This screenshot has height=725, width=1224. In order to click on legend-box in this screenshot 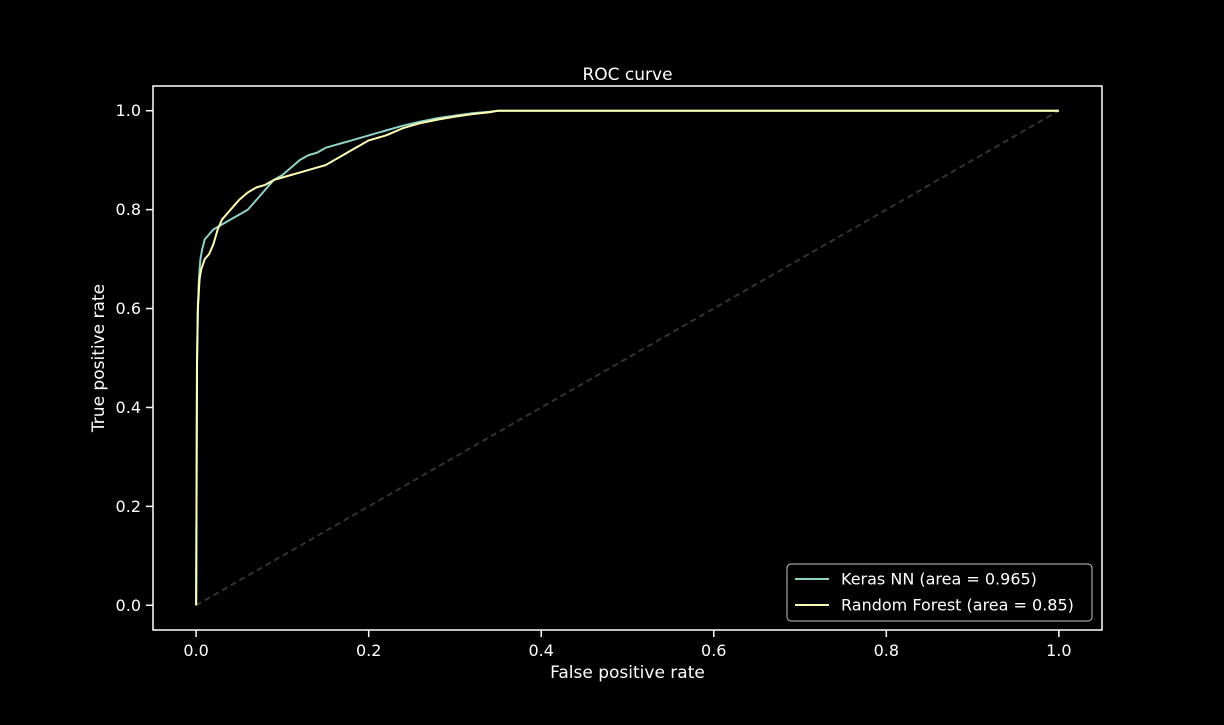, I will do `click(939, 592)`.